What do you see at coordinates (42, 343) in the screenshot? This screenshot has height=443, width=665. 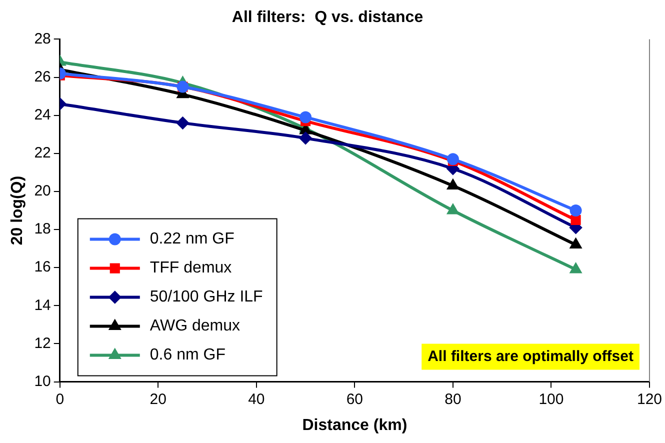 I see `y-tick-label: 12` at bounding box center [42, 343].